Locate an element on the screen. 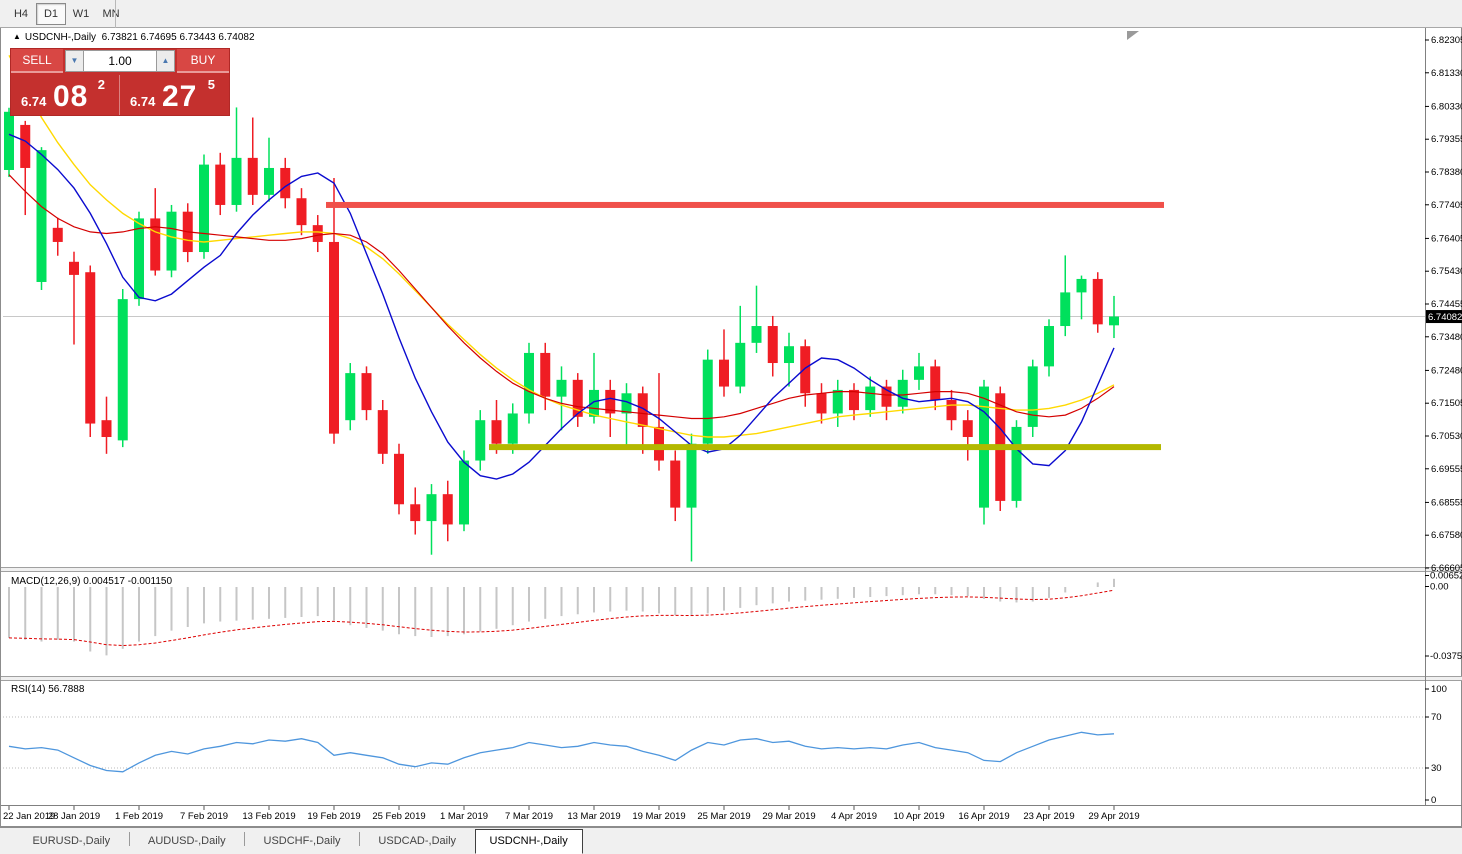  svg-text: 6.74455 is located at coordinates (1446, 304).